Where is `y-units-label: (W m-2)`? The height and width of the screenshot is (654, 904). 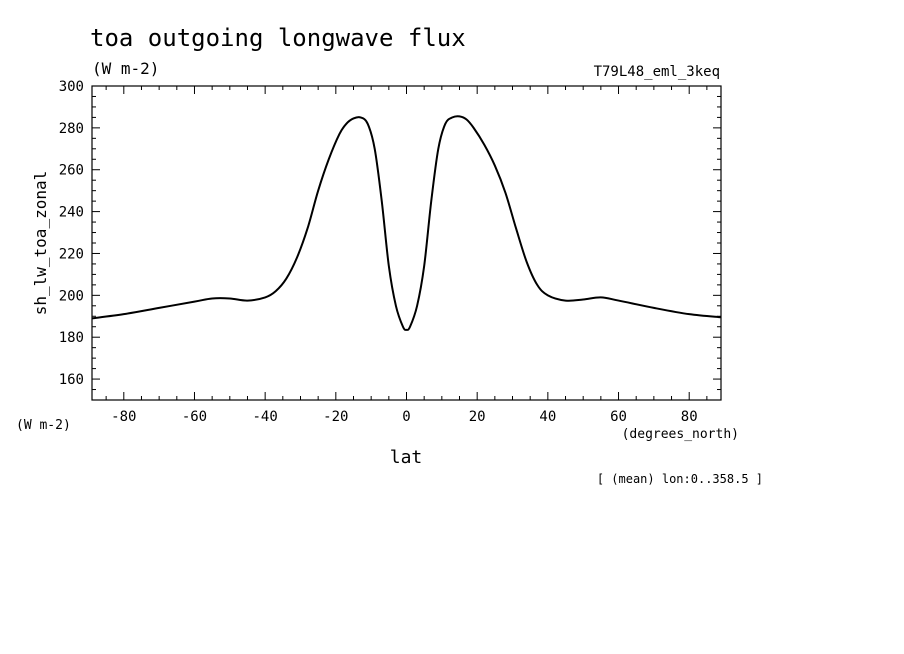 y-units-label: (W m-2) is located at coordinates (43, 425).